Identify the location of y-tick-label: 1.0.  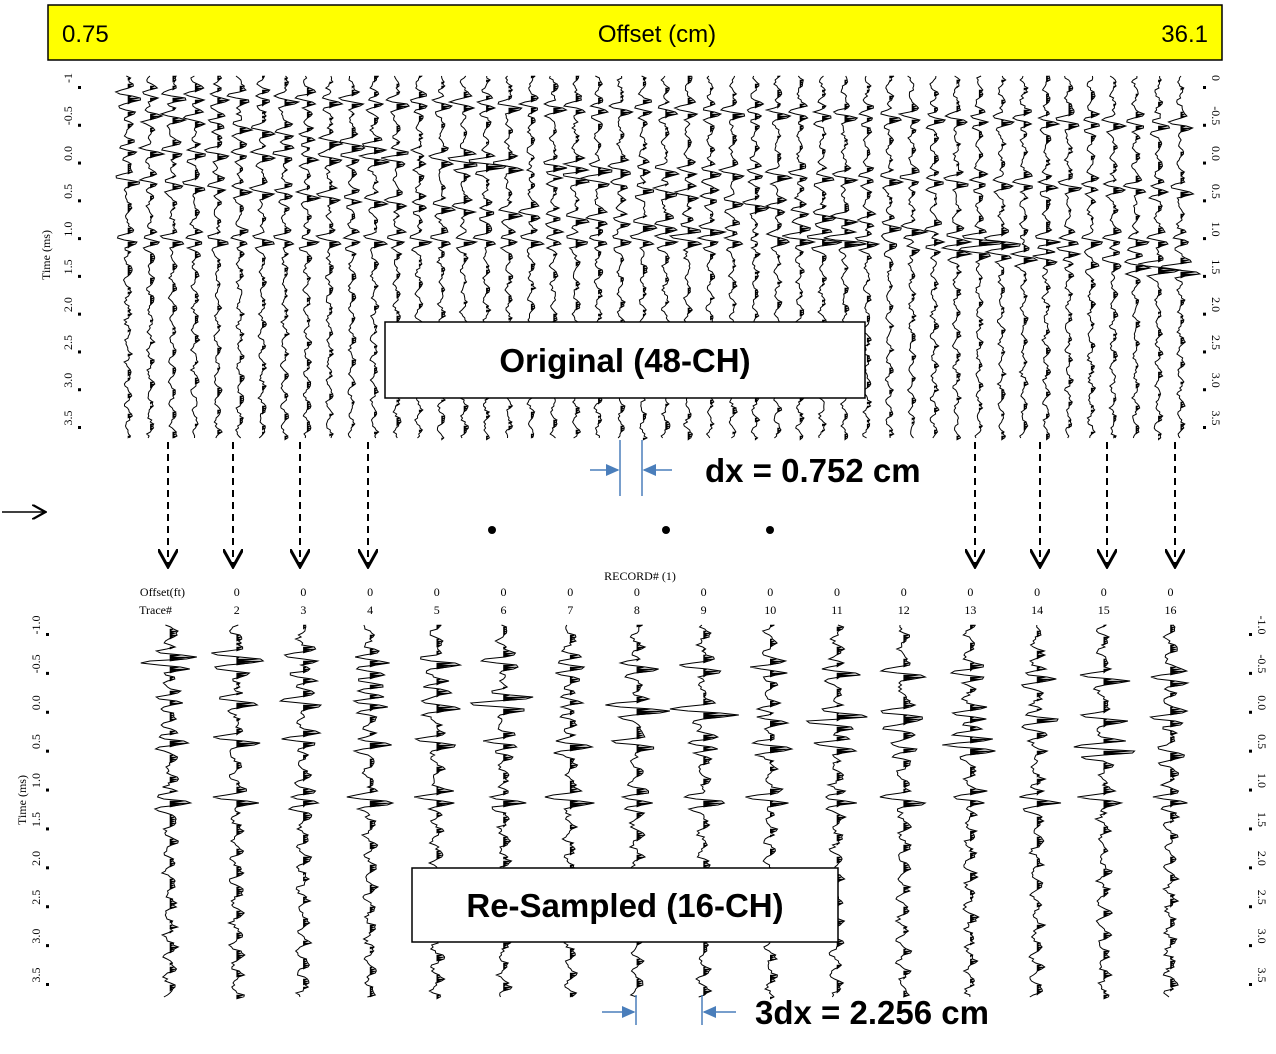
(36, 780).